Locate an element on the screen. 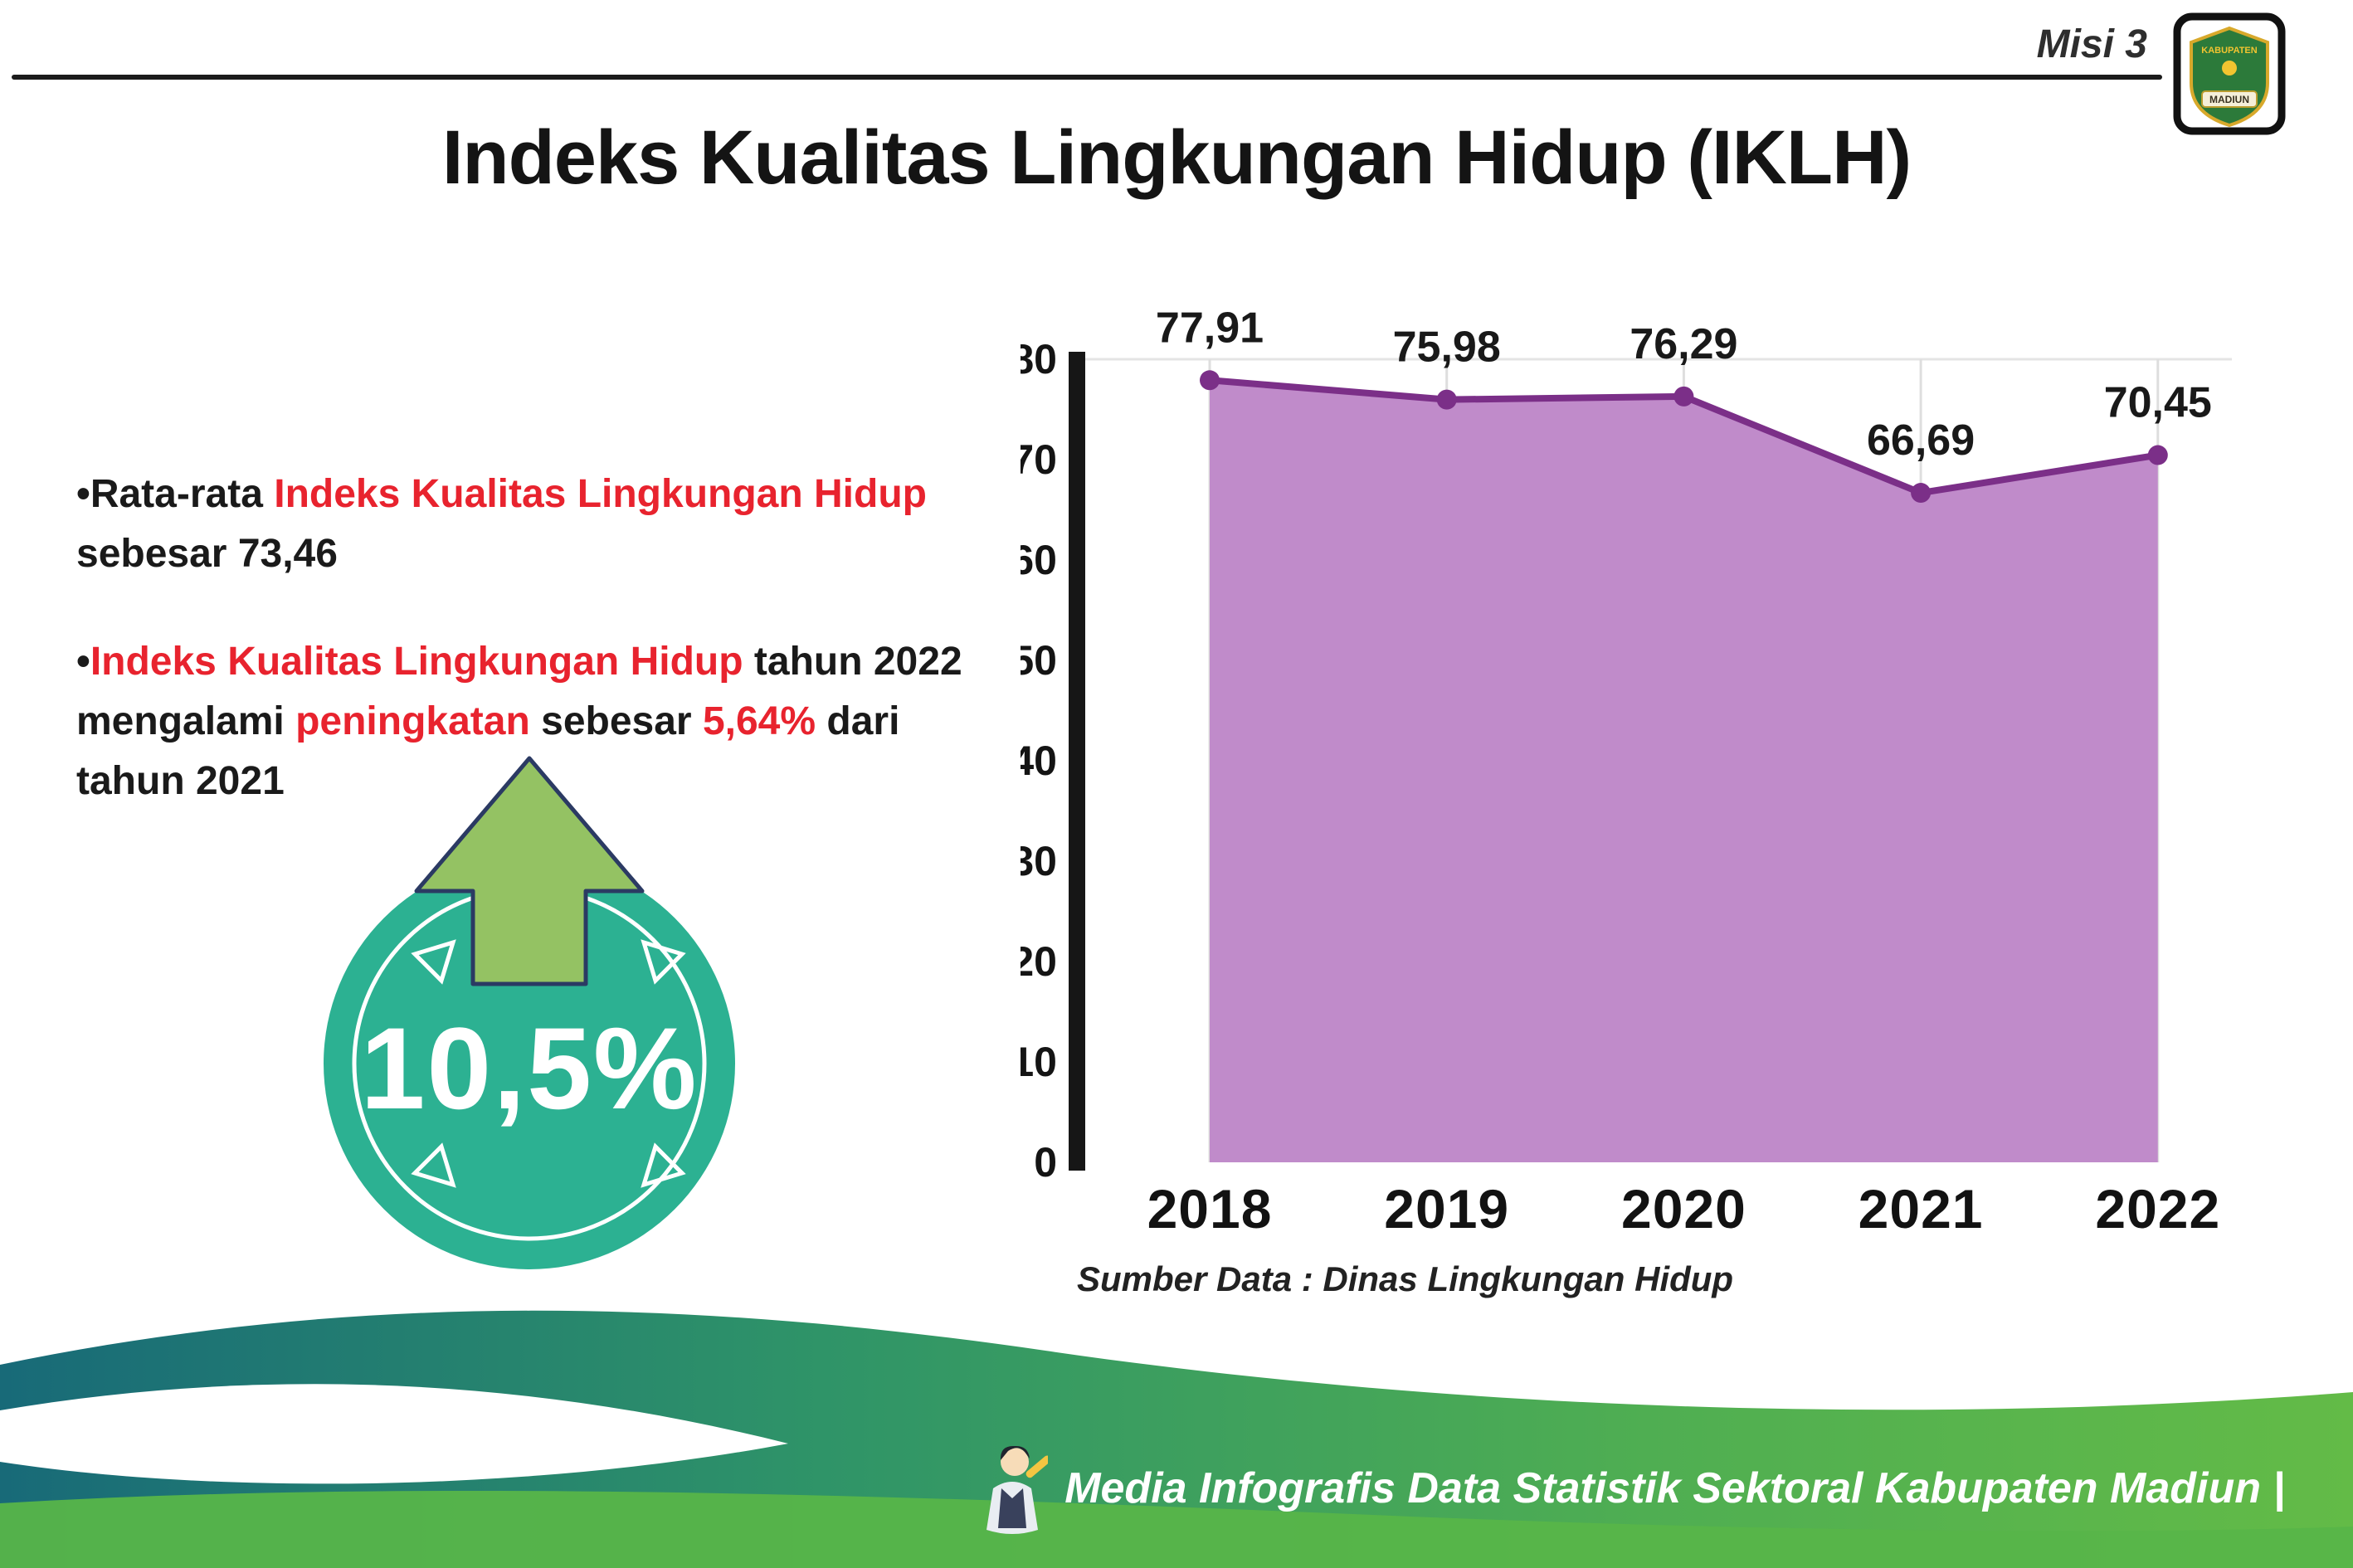  svg-text: 66,69 is located at coordinates (1921, 440).